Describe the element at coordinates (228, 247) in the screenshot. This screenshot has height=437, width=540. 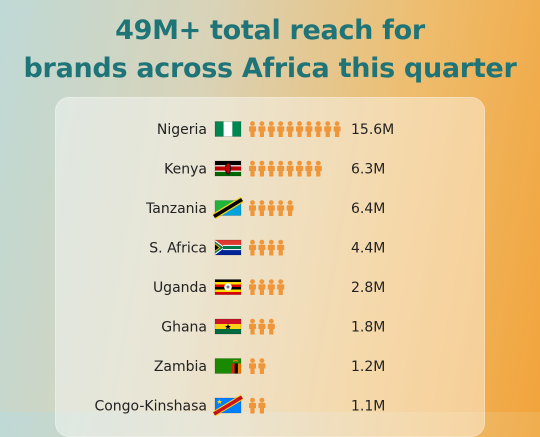
I see `south-africa-flag` at that location.